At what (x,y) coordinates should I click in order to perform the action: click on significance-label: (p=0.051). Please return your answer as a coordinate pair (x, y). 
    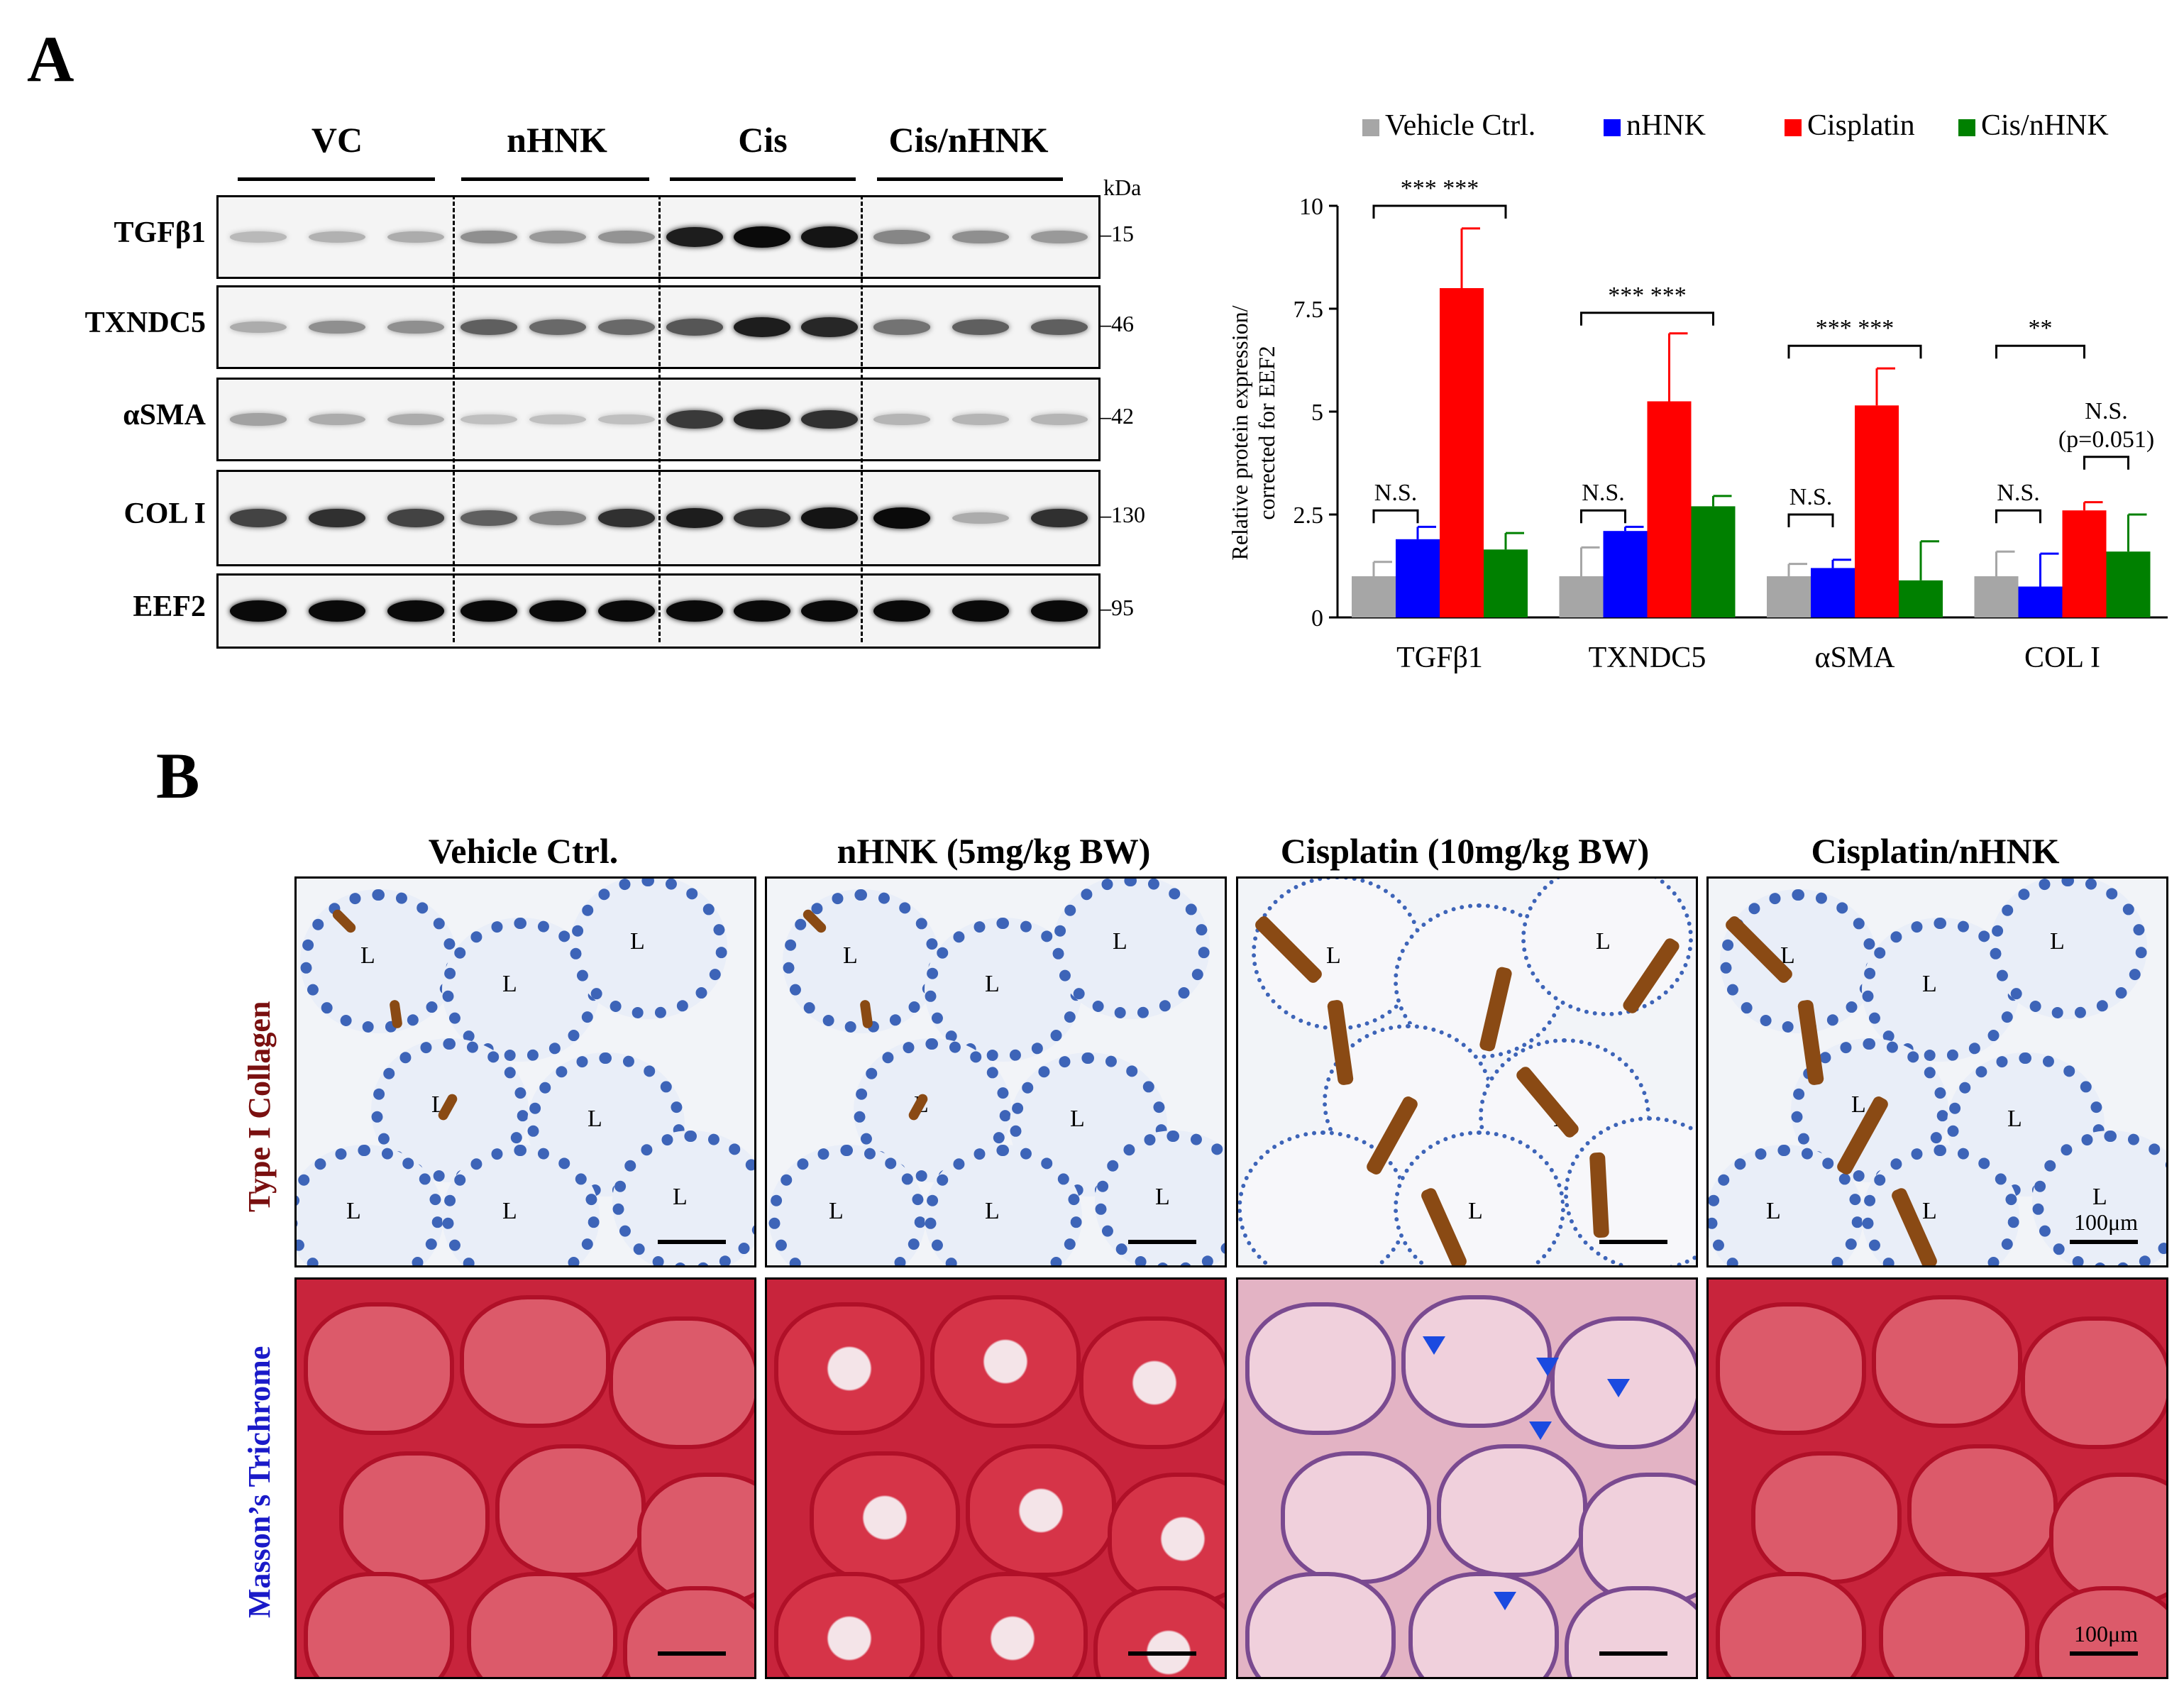
    Looking at the image, I should click on (2106, 440).